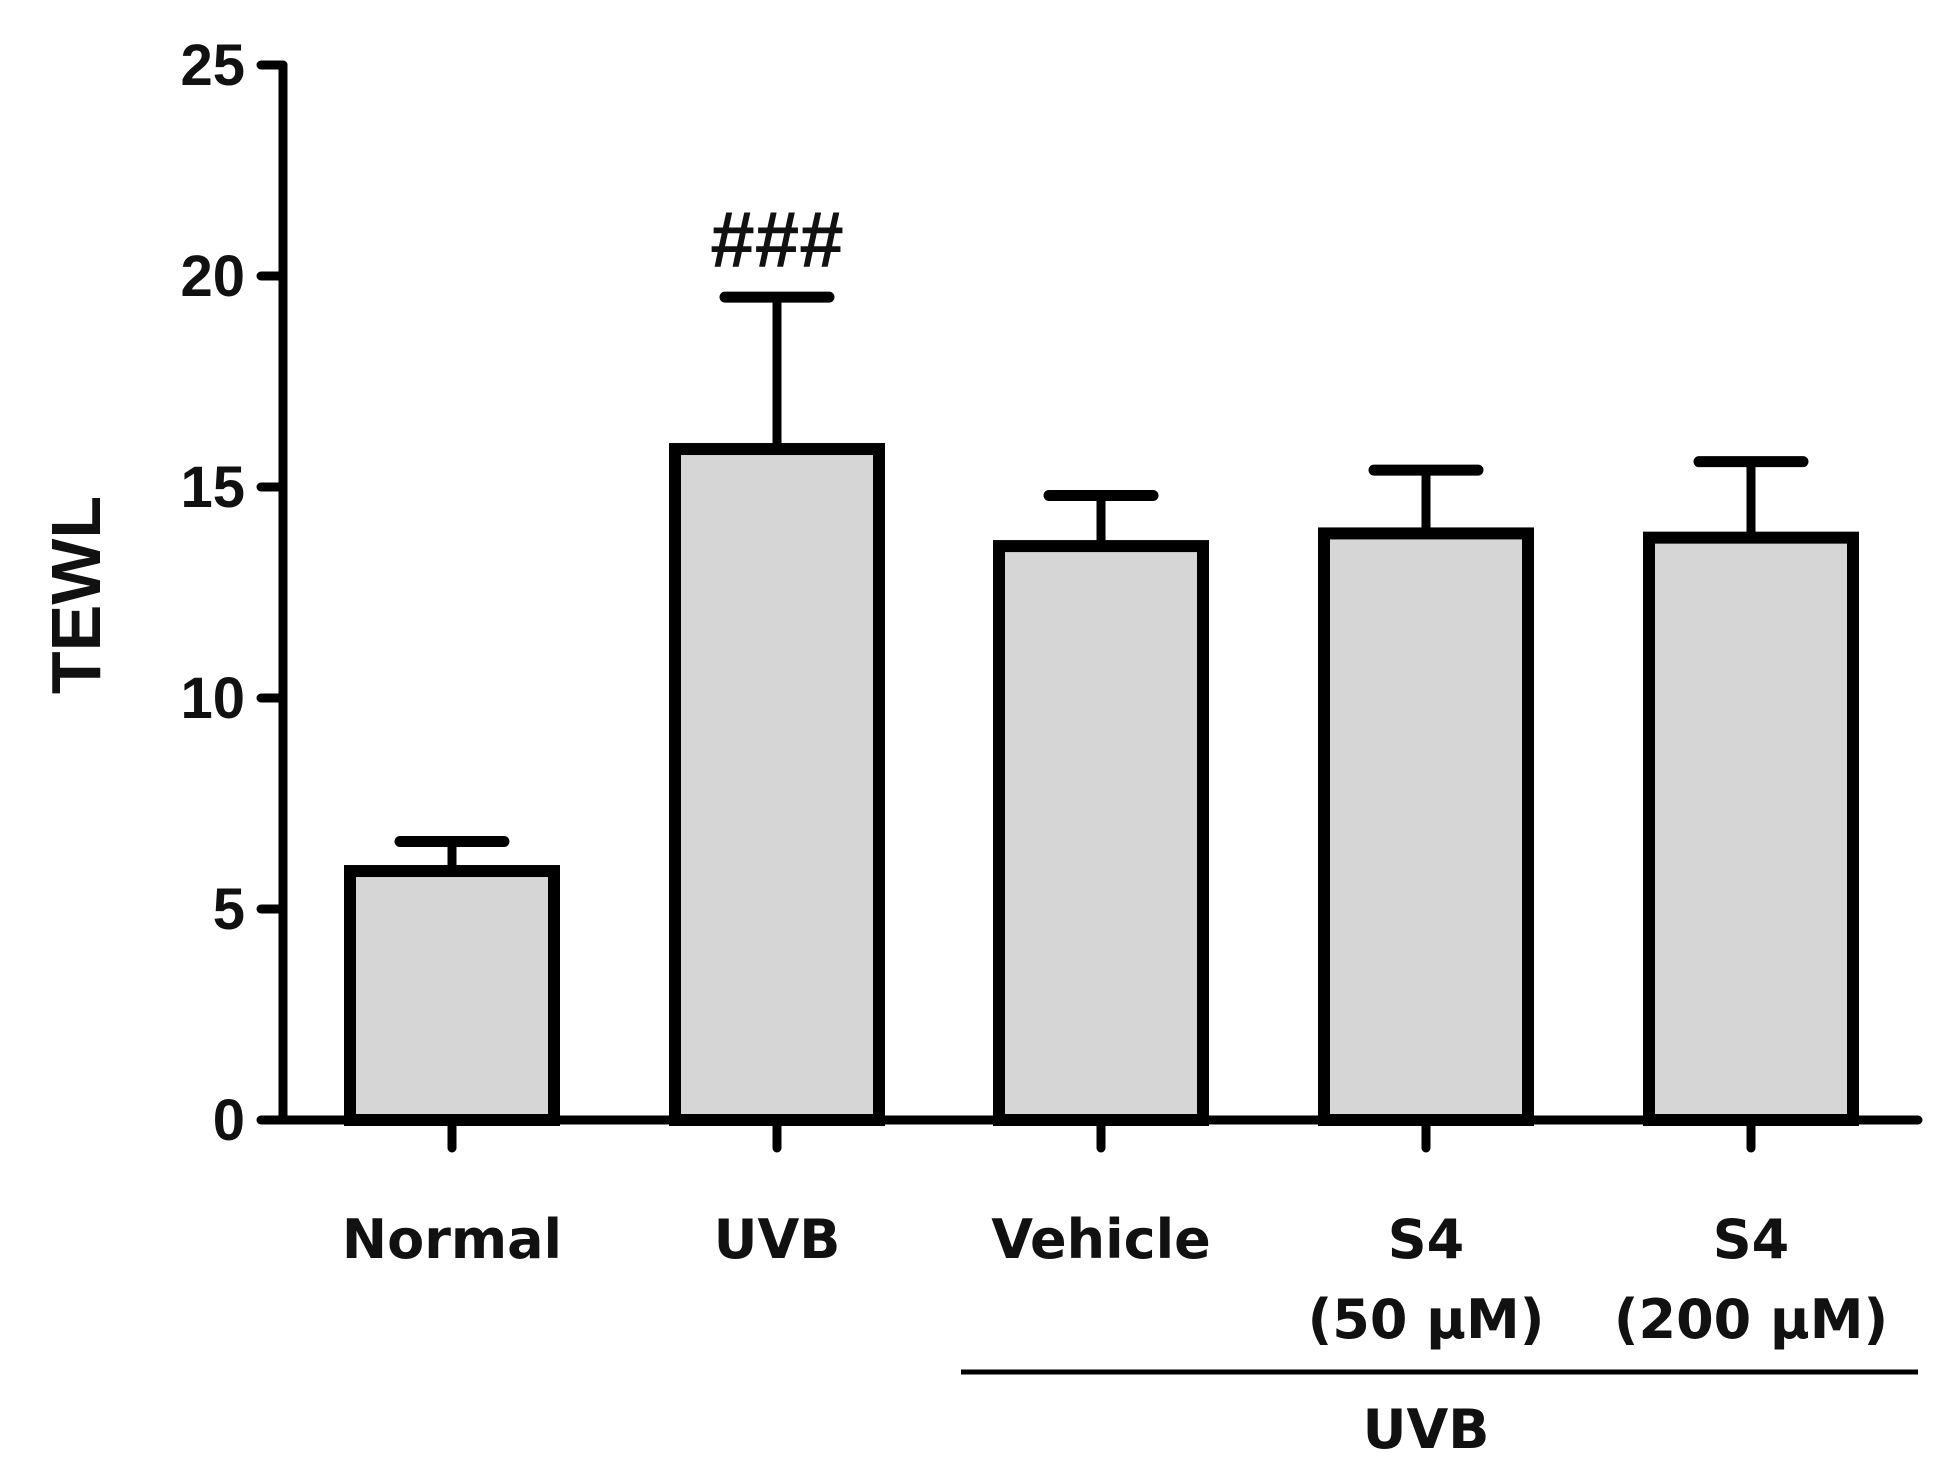 The height and width of the screenshot is (1477, 1950). I want to click on y-tick-label: 20, so click(212, 276).